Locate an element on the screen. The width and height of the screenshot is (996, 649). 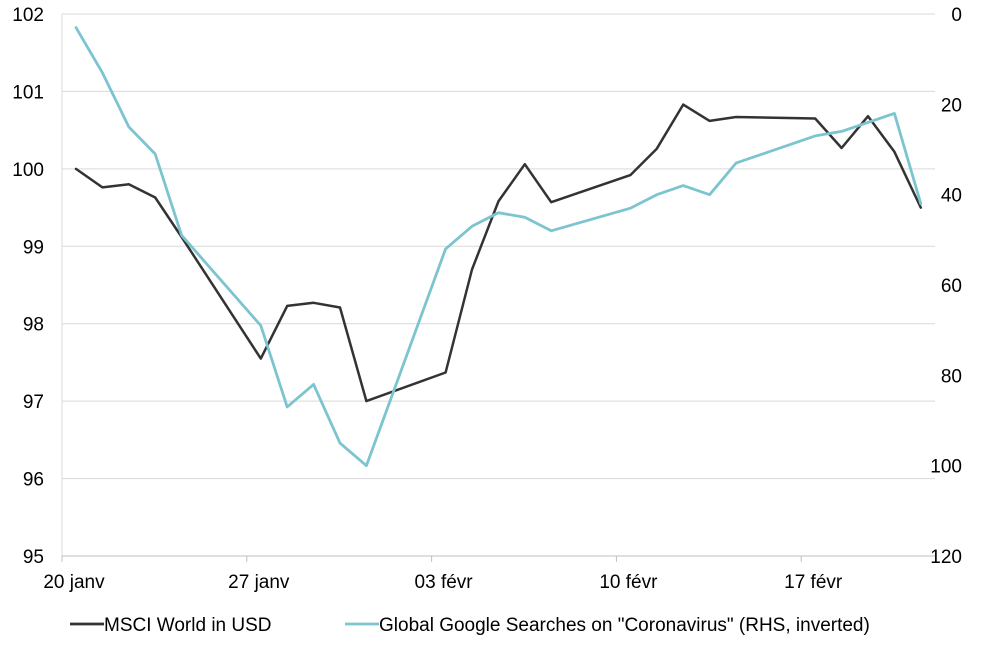
x-tick-label: 27 janv is located at coordinates (259, 582).